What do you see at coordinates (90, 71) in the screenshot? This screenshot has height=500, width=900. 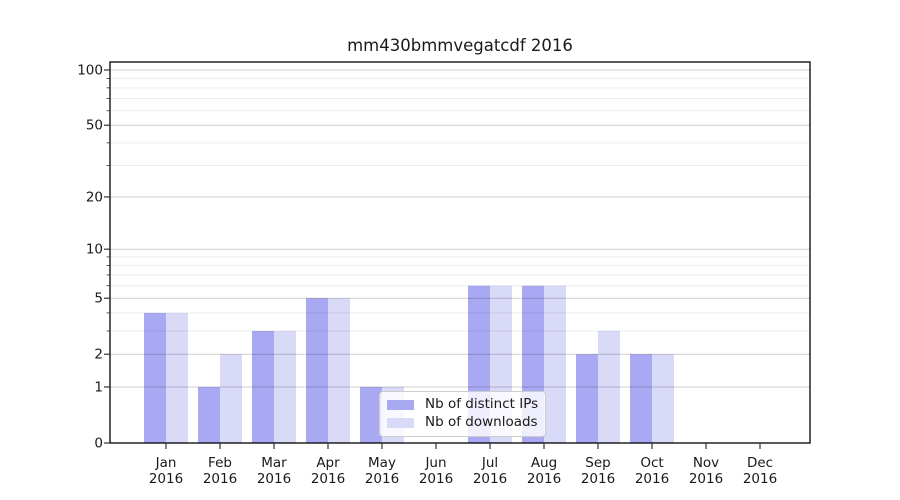 I see `y-tick-label: 100` at bounding box center [90, 71].